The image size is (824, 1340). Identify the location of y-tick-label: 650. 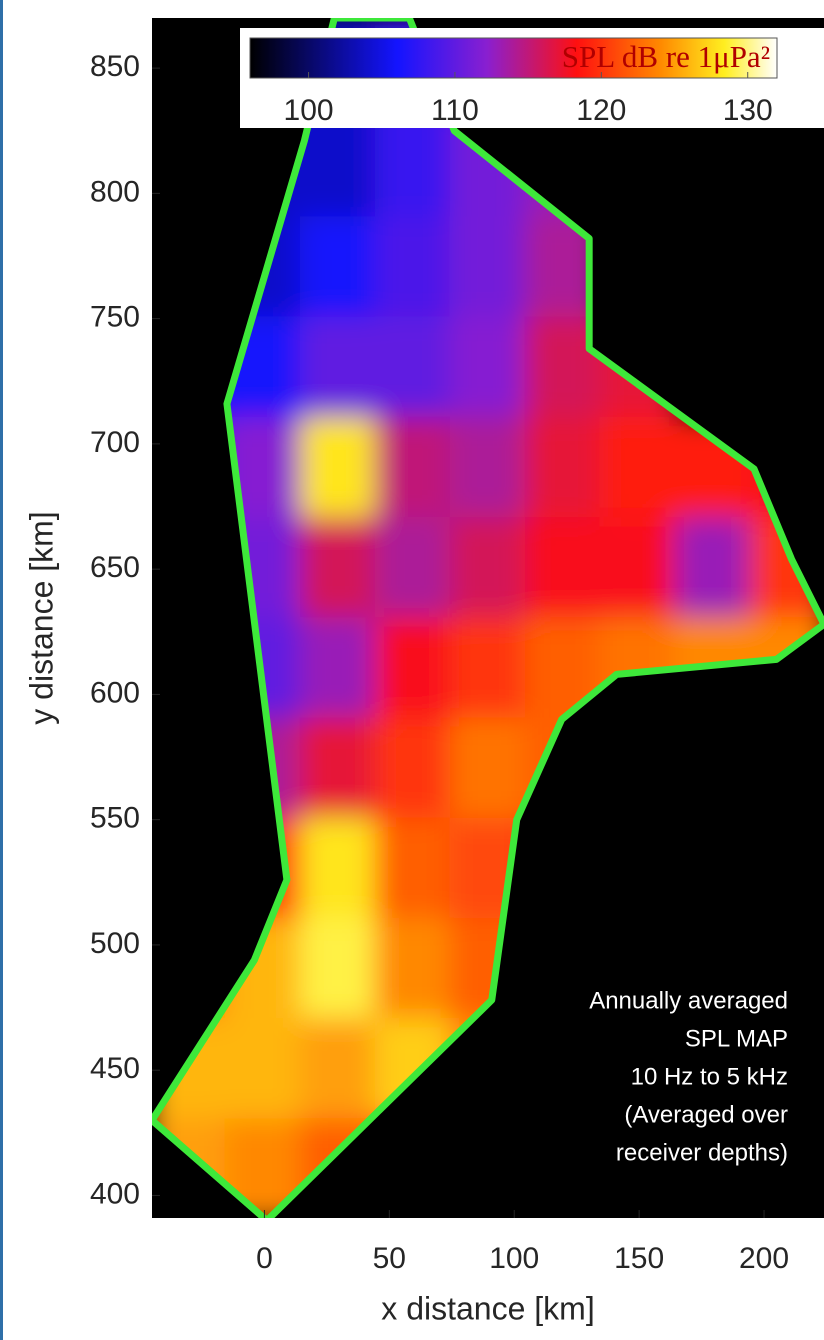
(115, 567).